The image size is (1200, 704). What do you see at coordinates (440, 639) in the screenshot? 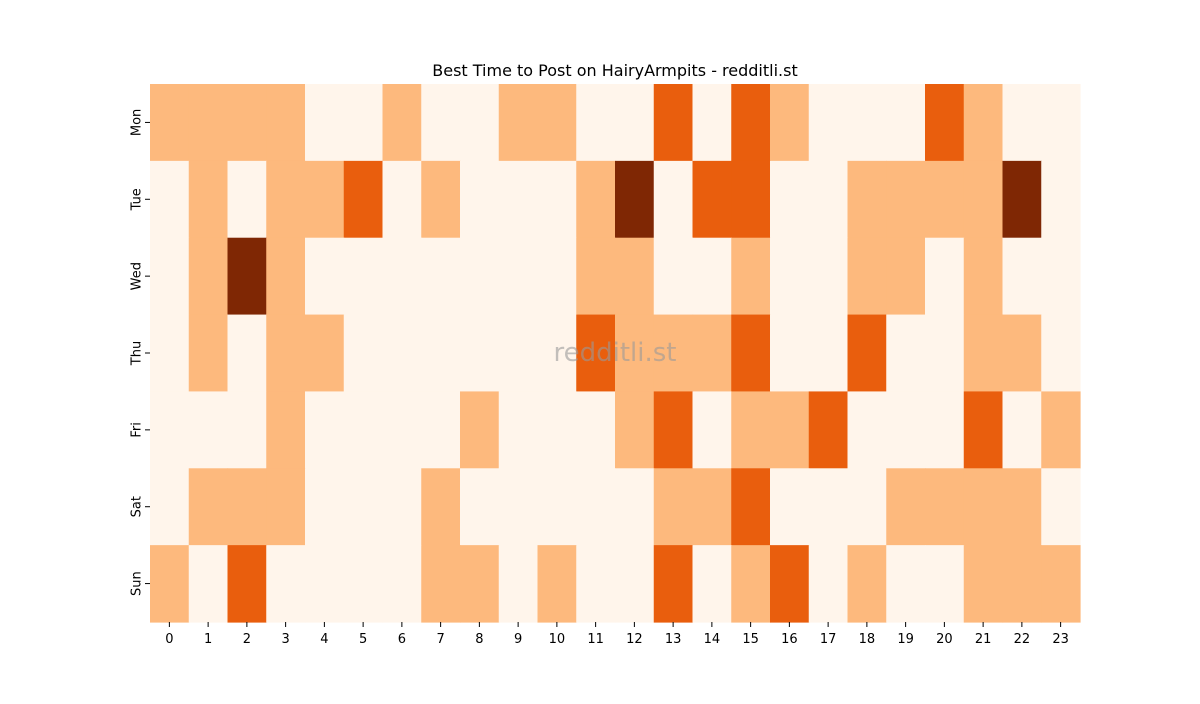
I see `x-tick-label-7: 7` at bounding box center [440, 639].